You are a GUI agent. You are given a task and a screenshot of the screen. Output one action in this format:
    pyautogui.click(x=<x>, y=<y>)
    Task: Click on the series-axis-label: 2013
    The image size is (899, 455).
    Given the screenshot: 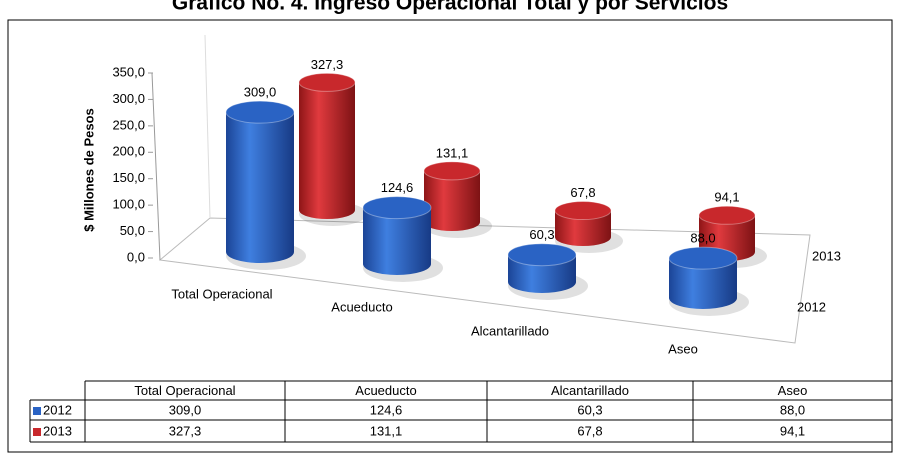 What is the action you would take?
    pyautogui.click(x=826, y=255)
    